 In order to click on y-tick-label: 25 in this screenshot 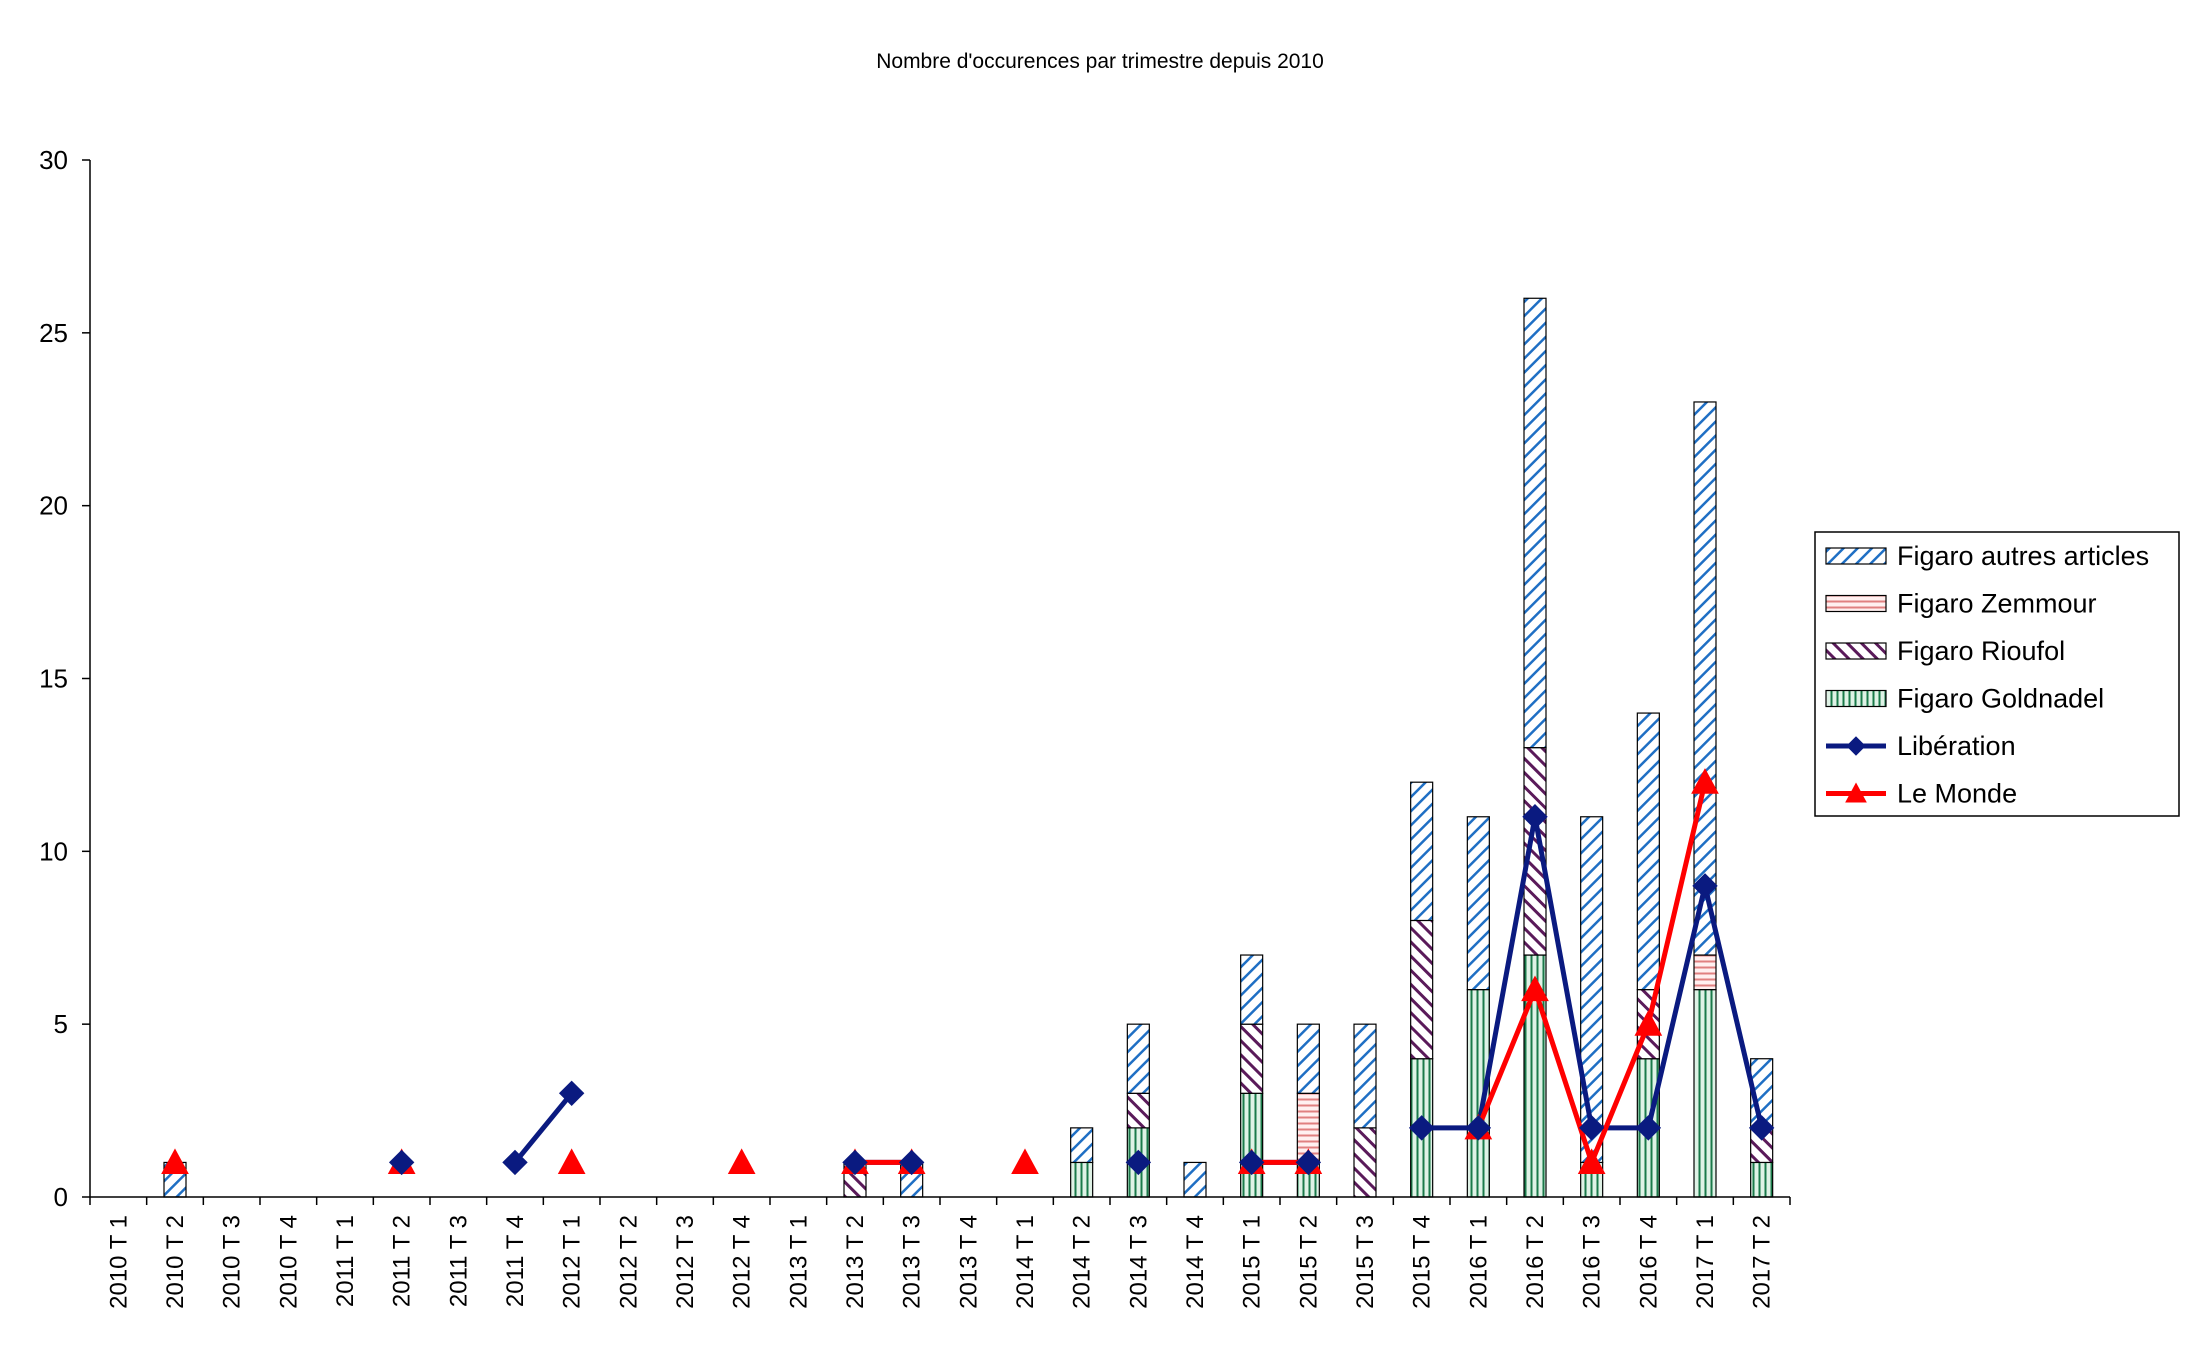, I will do `click(53, 333)`.